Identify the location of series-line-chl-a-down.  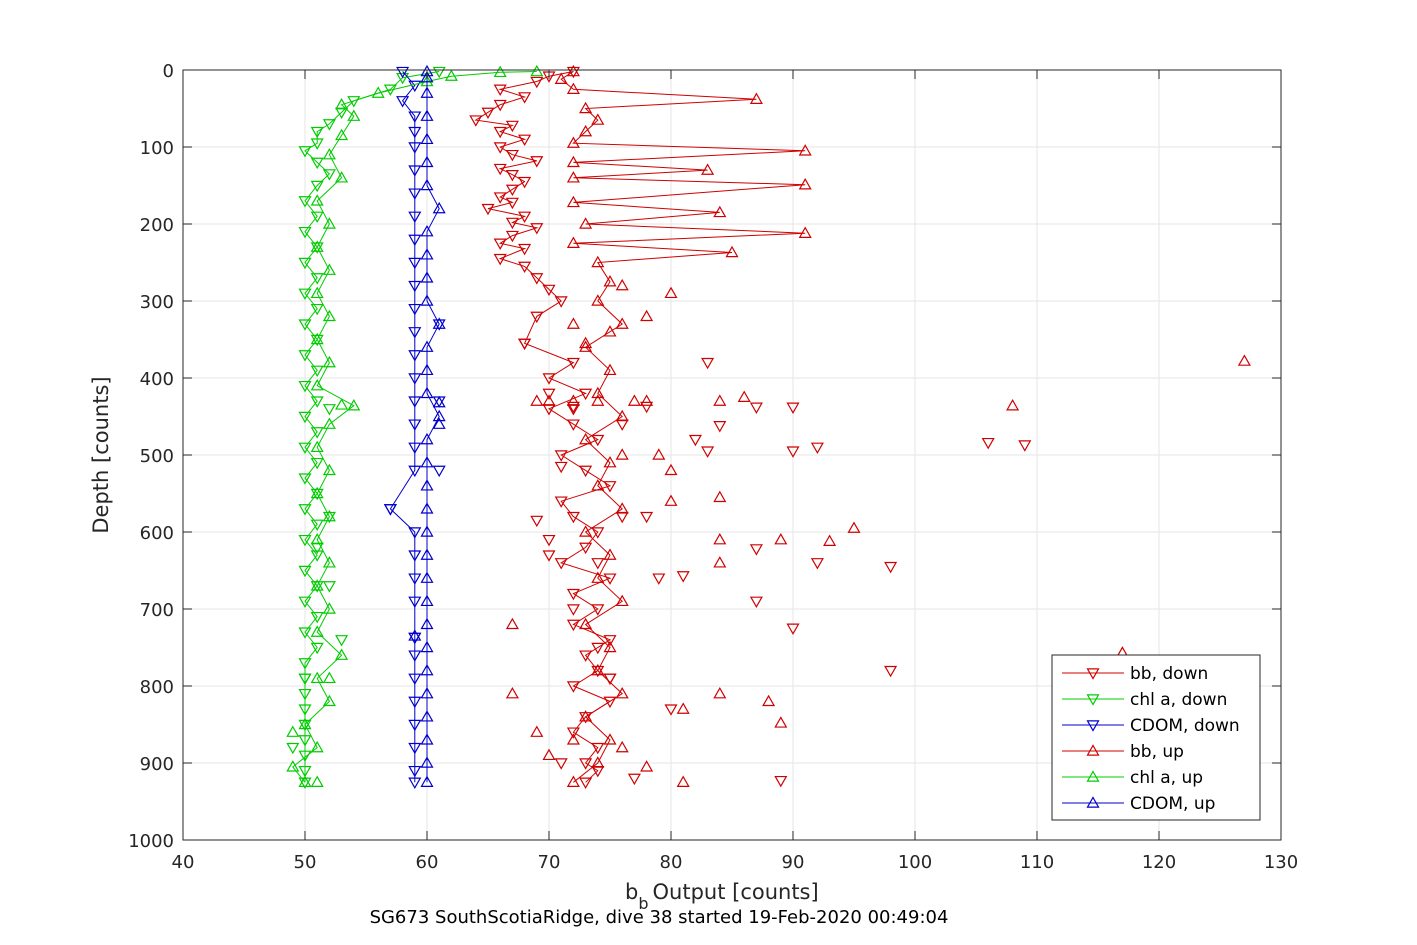
(372, 427).